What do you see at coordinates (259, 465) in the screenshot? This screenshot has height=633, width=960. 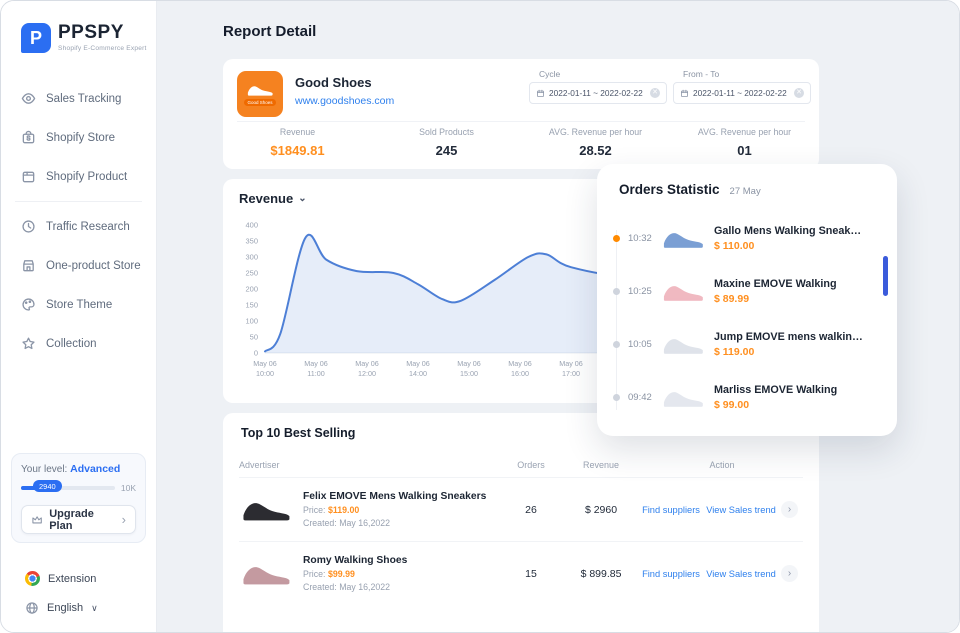 I see `col-advertiser: Advertiser` at bounding box center [259, 465].